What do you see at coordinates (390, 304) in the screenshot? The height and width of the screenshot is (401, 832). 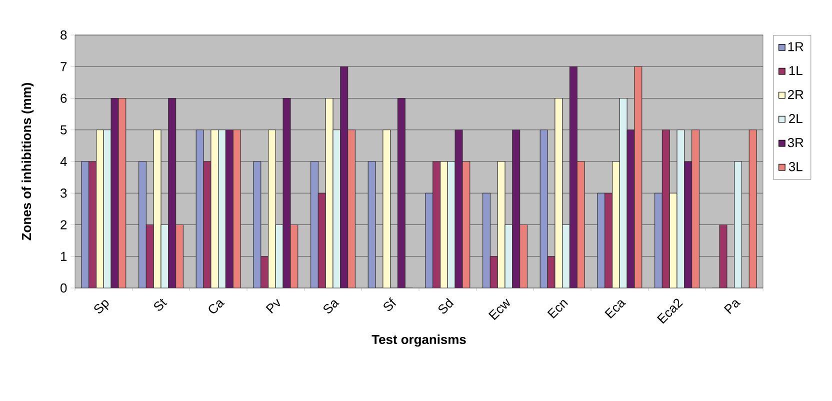 I see `x-tick-label: Sf` at bounding box center [390, 304].